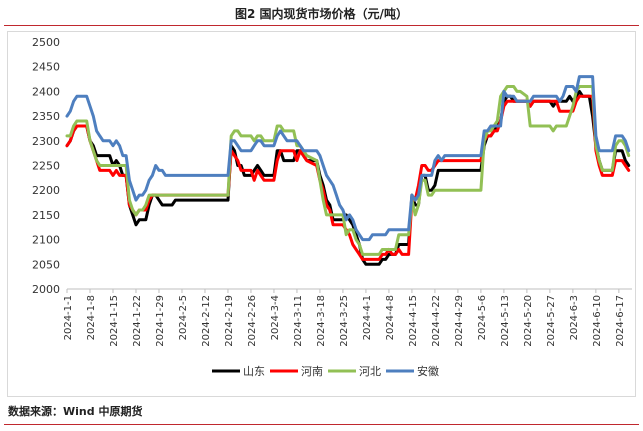  What do you see at coordinates (46, 190) in the screenshot?
I see `y-tick-label: 2200` at bounding box center [46, 190].